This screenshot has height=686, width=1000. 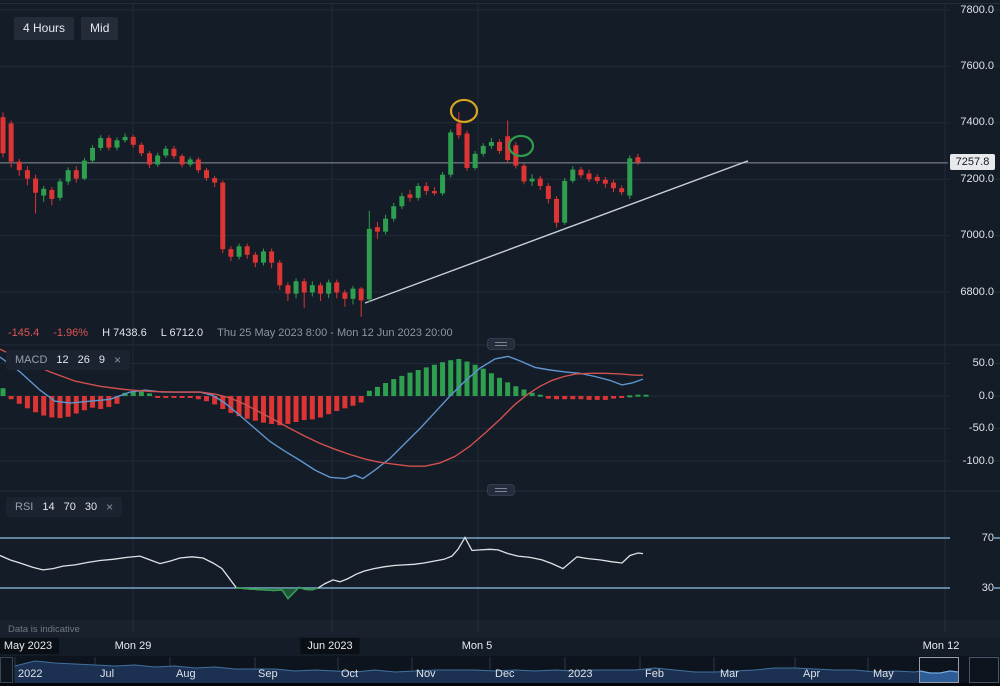 I want to click on navigator-month-label: 2023, so click(x=580, y=674).